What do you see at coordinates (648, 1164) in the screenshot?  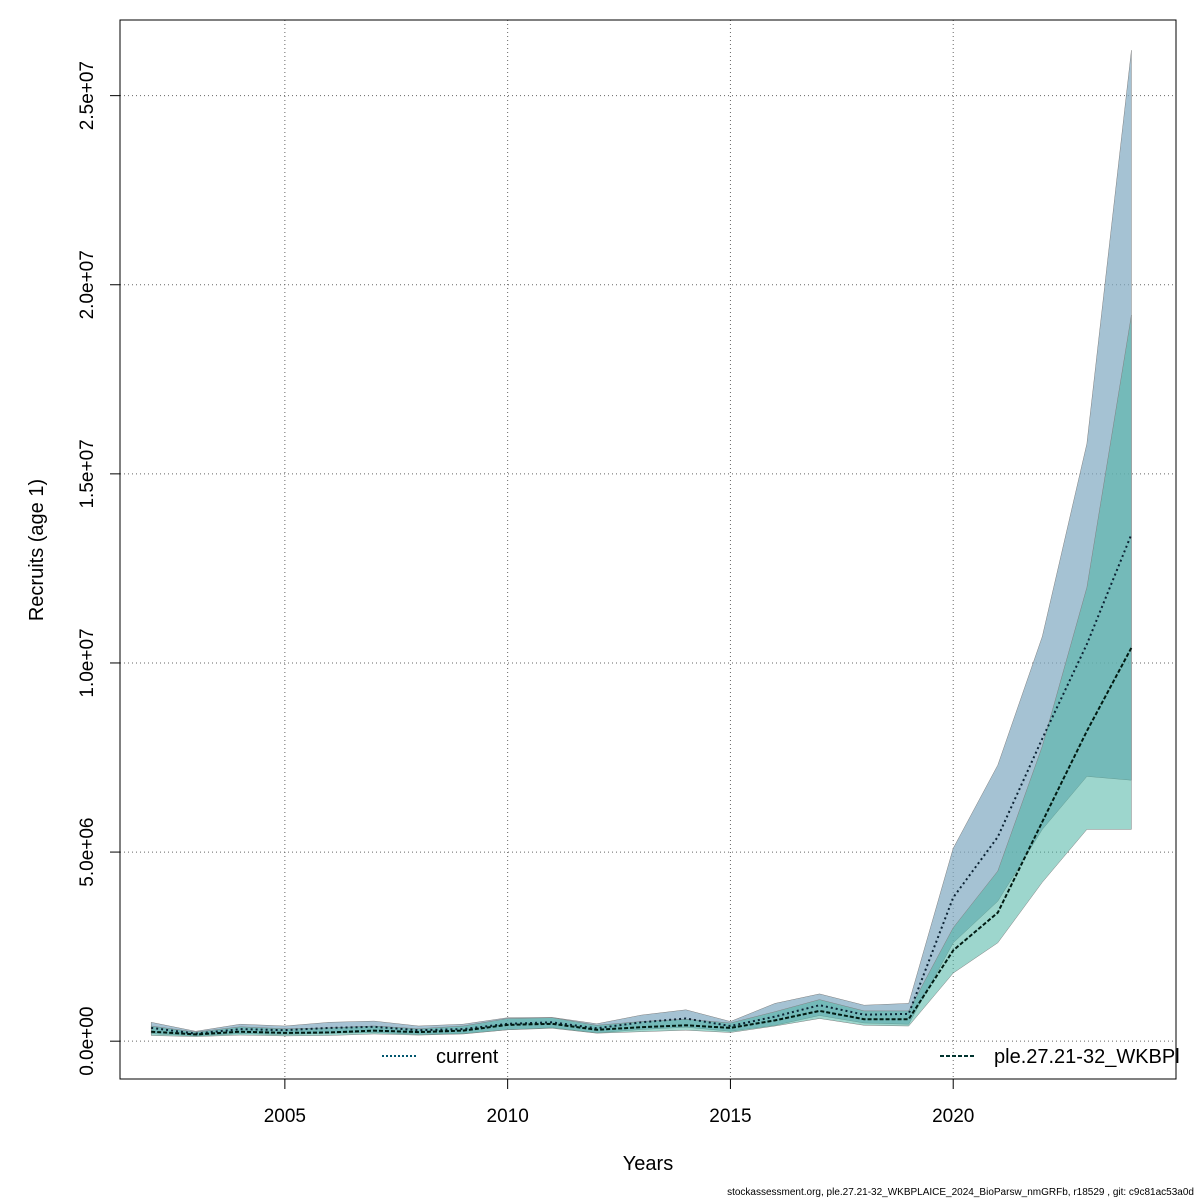 I see `x-axis-title: Years` at bounding box center [648, 1164].